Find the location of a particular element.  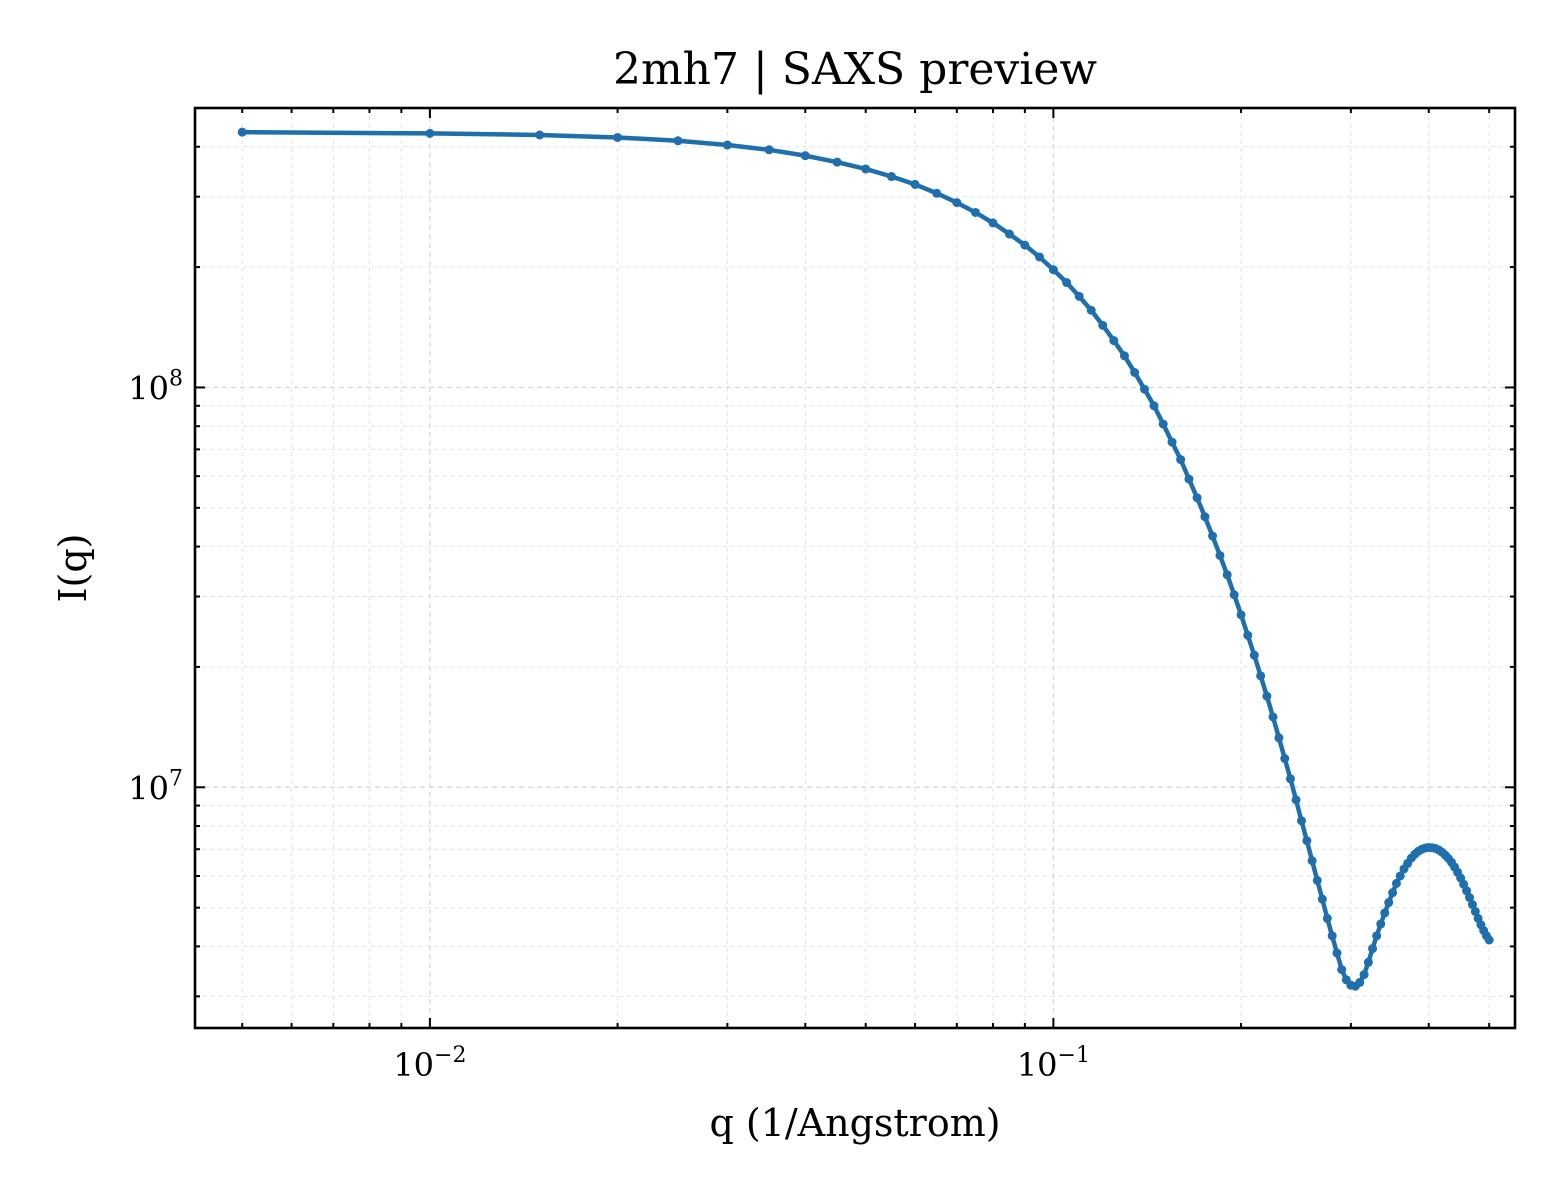

y-axis-label: I(q) is located at coordinates (73, 568).